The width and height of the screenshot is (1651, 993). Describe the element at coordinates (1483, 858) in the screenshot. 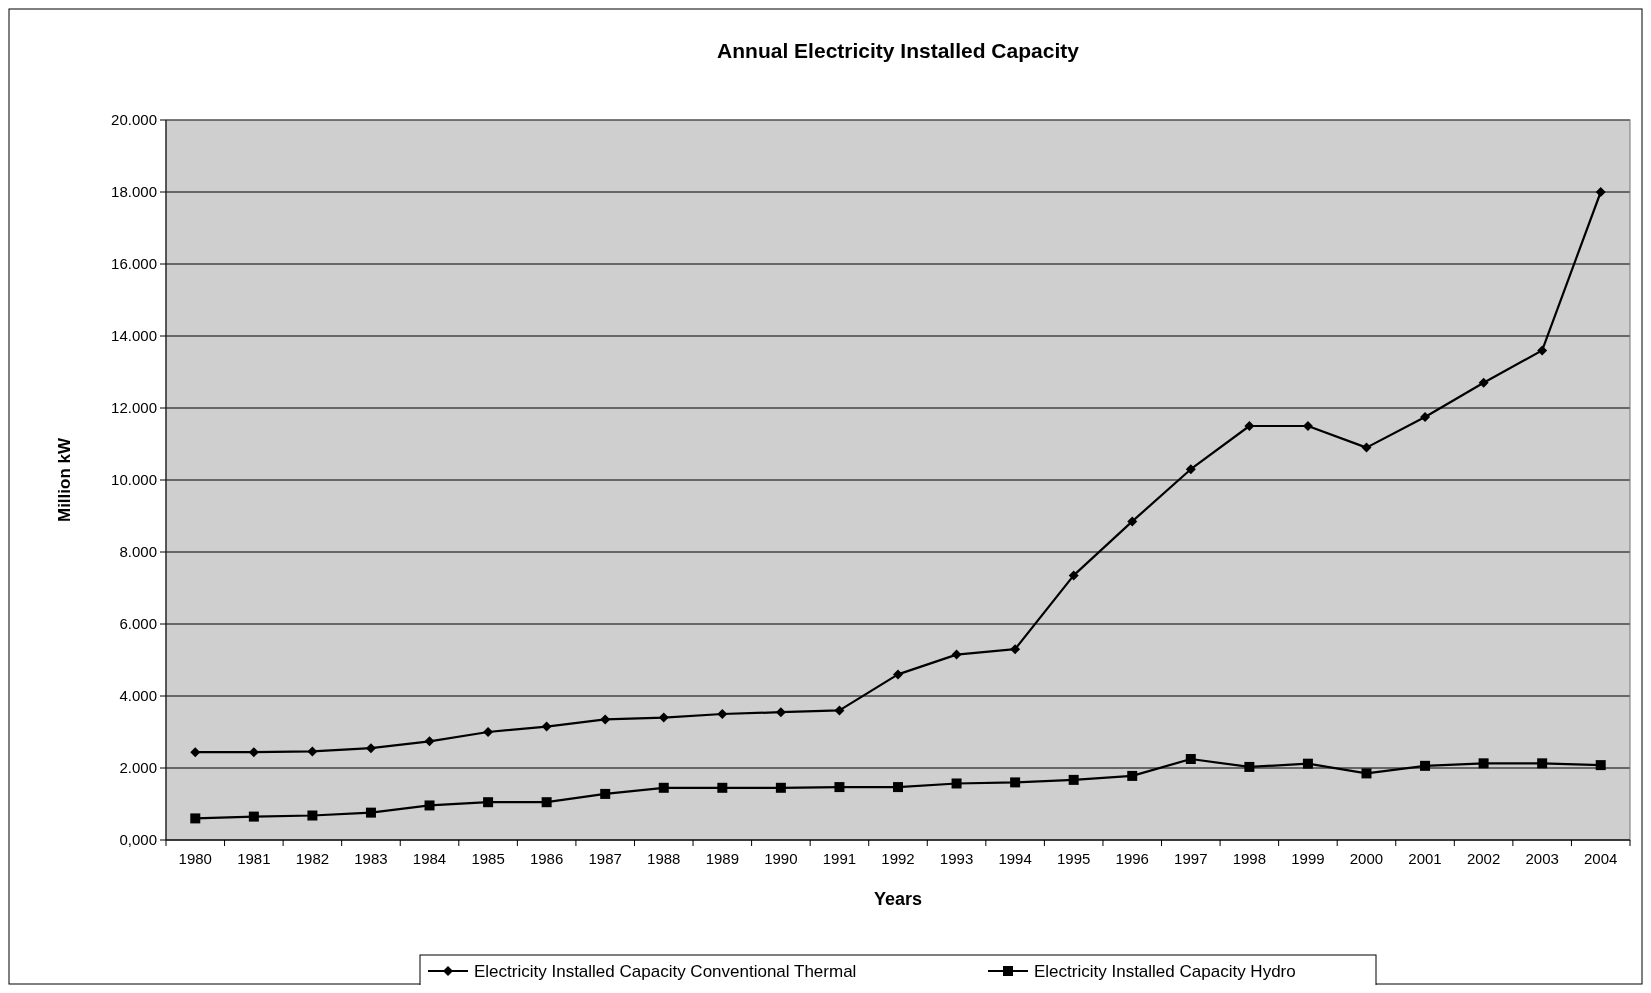

I see `x-tick-label: 2002` at that location.